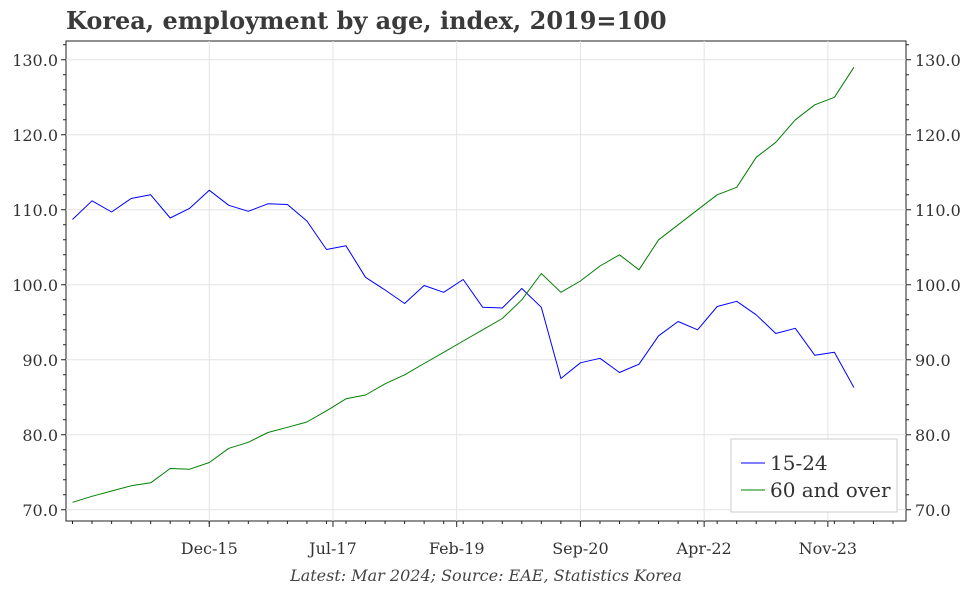 Image resolution: width=972 pixels, height=589 pixels. I want to click on x-tick-label: Nov-23, so click(828, 548).